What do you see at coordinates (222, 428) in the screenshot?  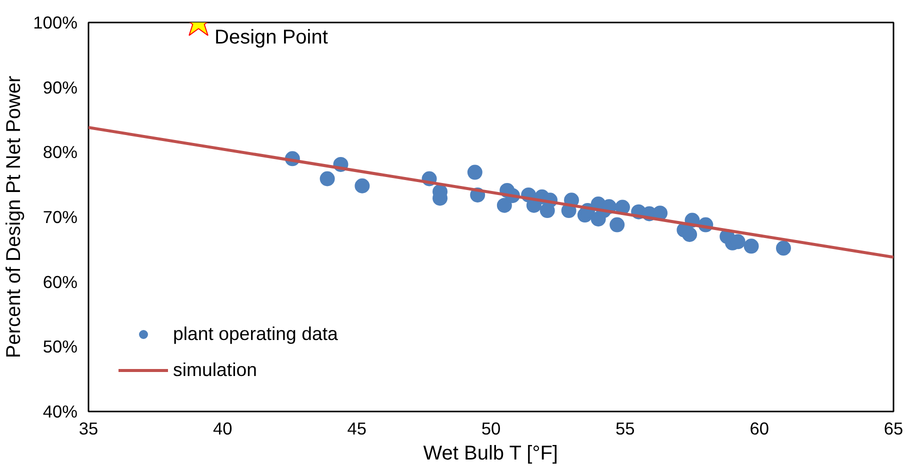 I see `x-tick-label: 40` at bounding box center [222, 428].